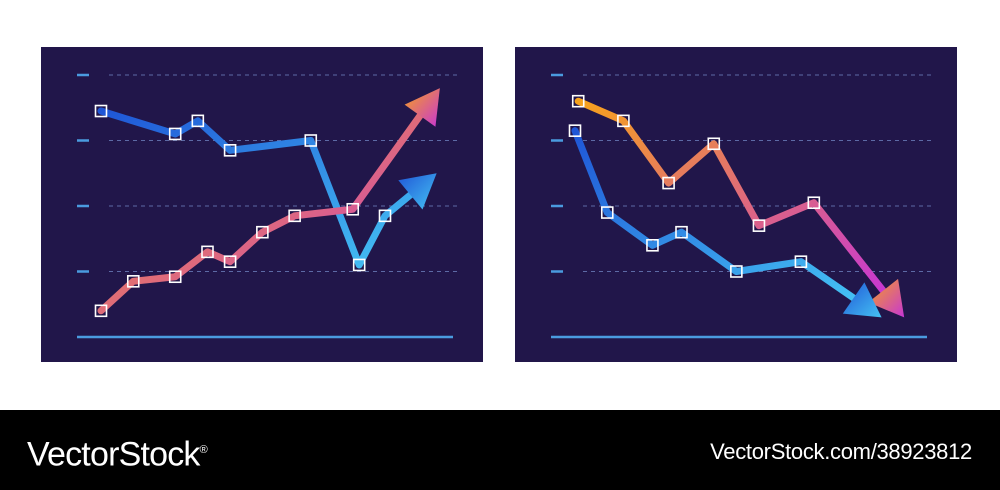 This screenshot has width=1000, height=490. Describe the element at coordinates (113, 454) in the screenshot. I see `brand-name: VectorStock` at that location.